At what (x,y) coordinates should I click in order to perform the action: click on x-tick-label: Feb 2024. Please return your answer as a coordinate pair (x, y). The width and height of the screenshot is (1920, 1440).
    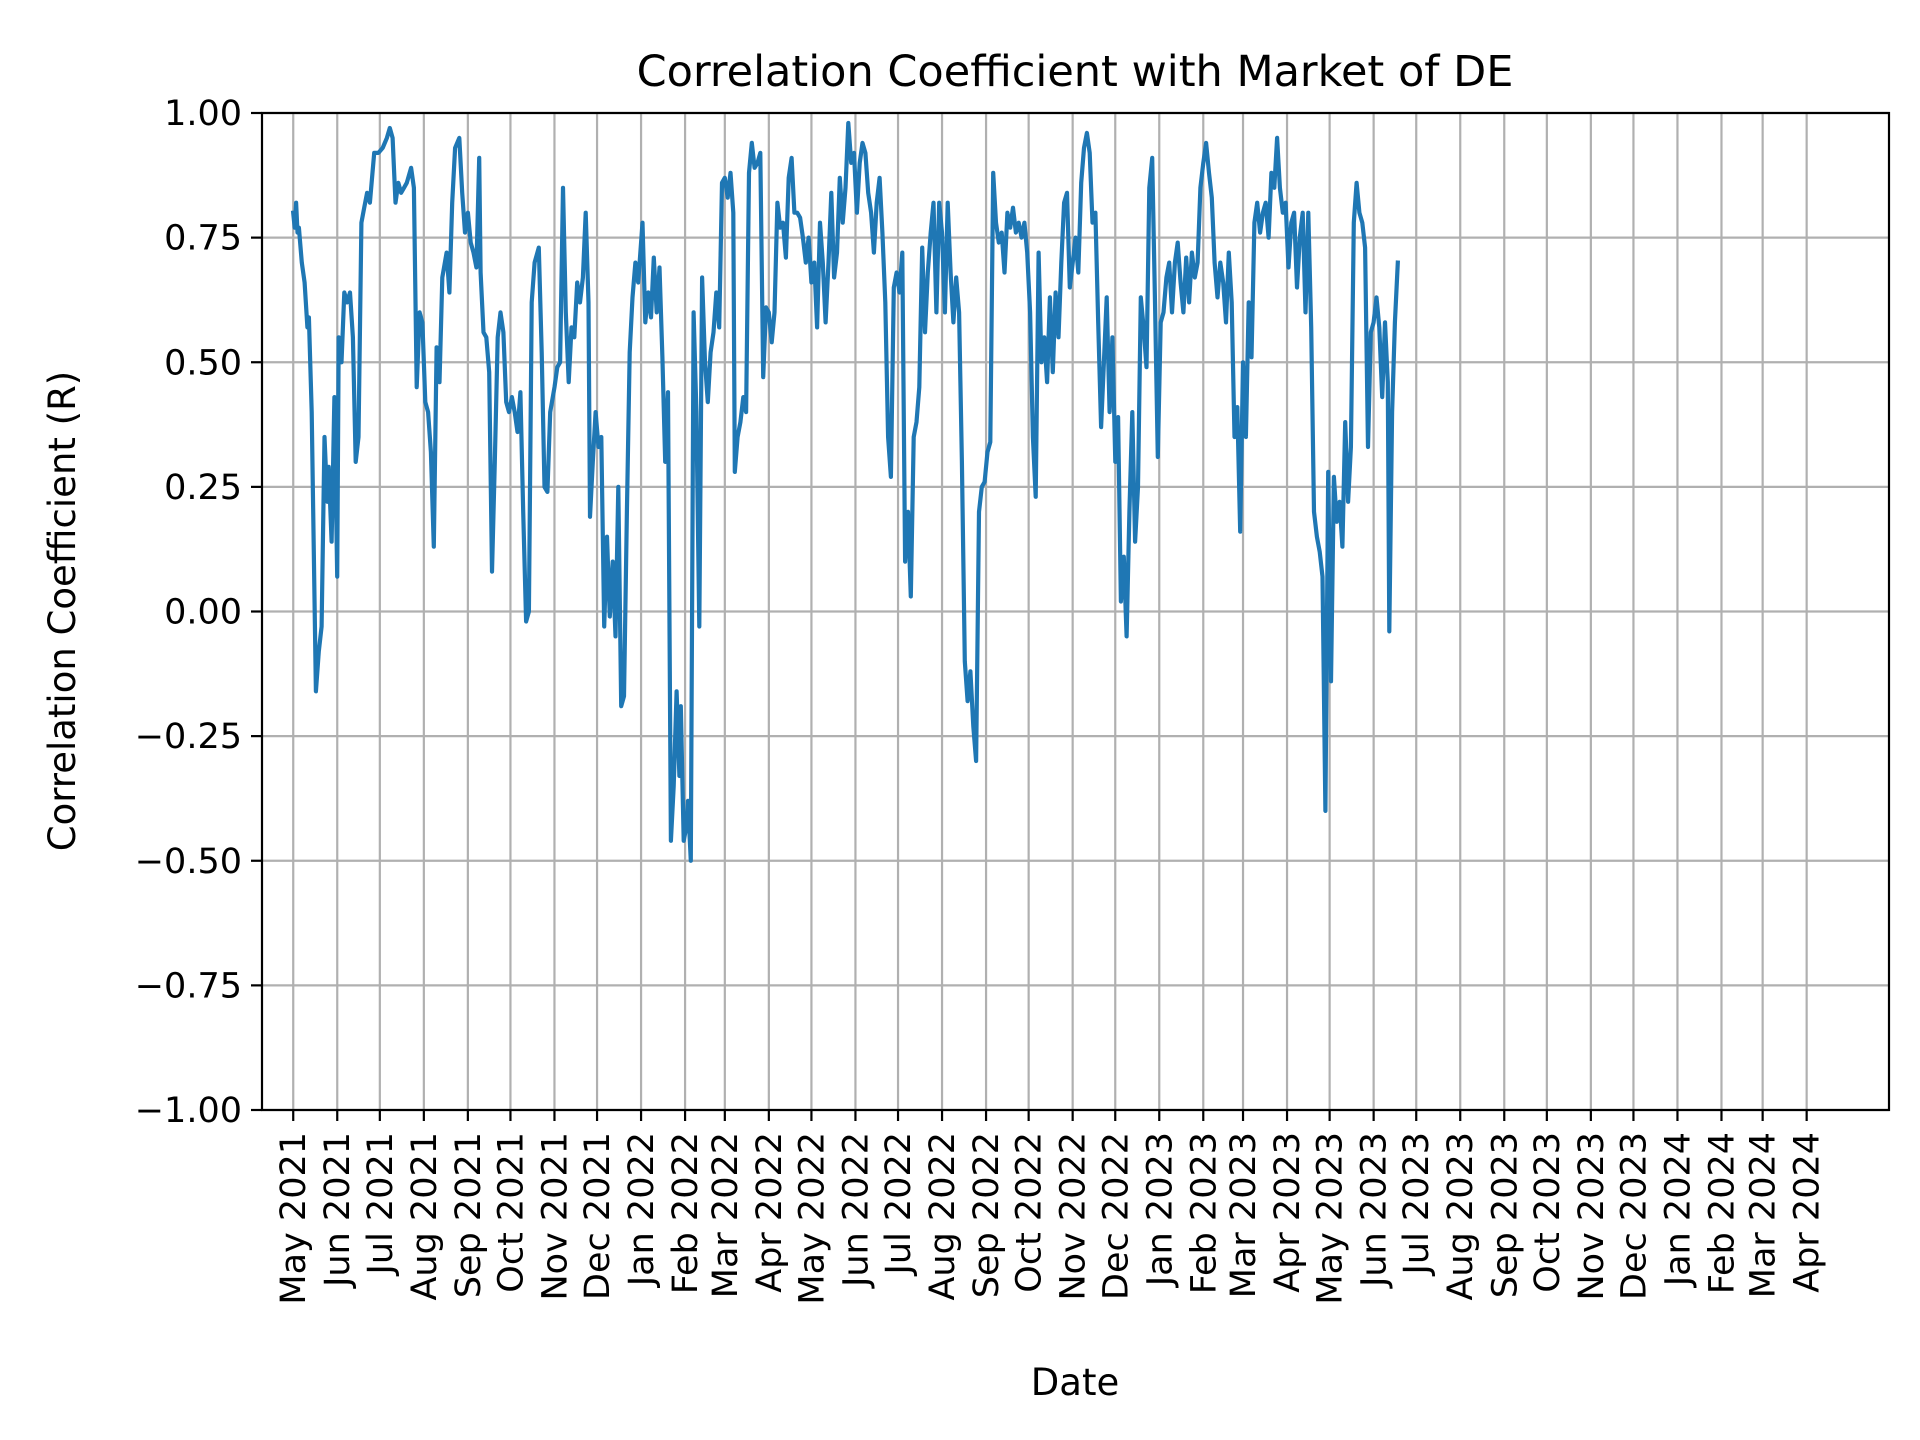
    Looking at the image, I should click on (1722, 1213).